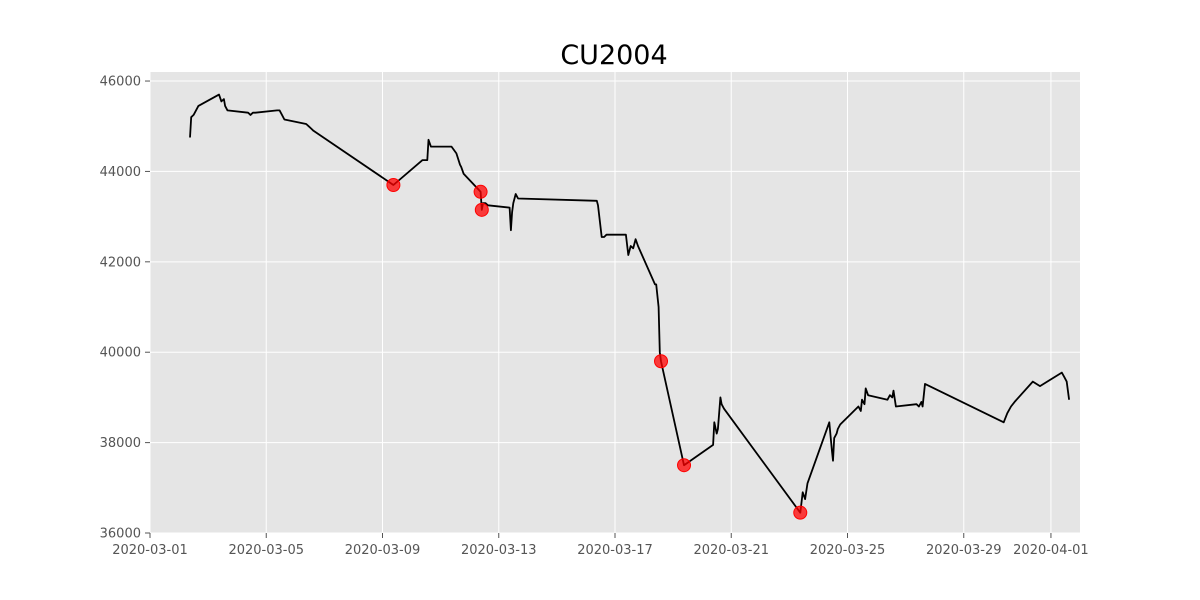 Image resolution: width=1200 pixels, height=600 pixels. Describe the element at coordinates (120, 353) in the screenshot. I see `y-tick-label: 40000` at that location.